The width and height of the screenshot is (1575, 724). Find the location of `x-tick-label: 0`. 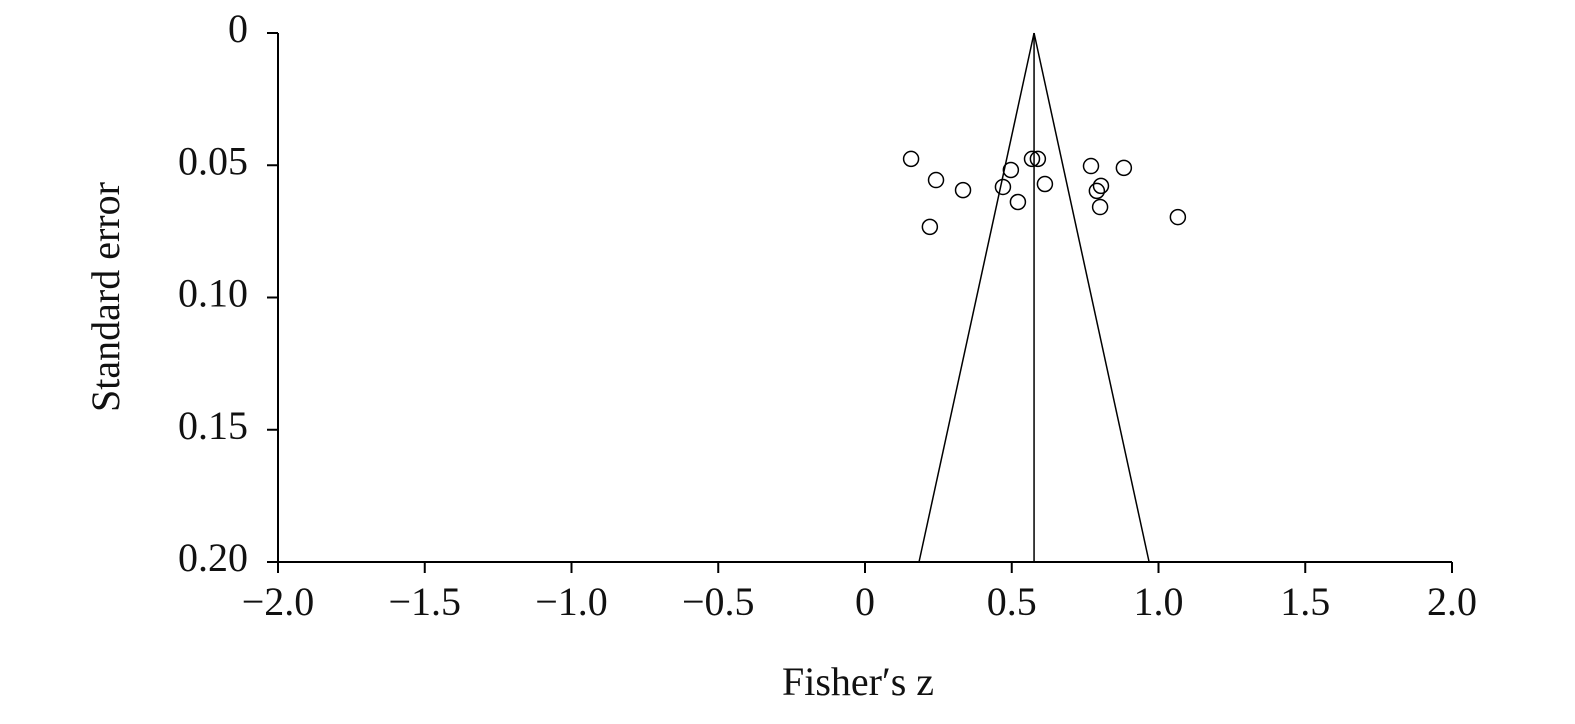

x-tick-label: 0 is located at coordinates (865, 601).